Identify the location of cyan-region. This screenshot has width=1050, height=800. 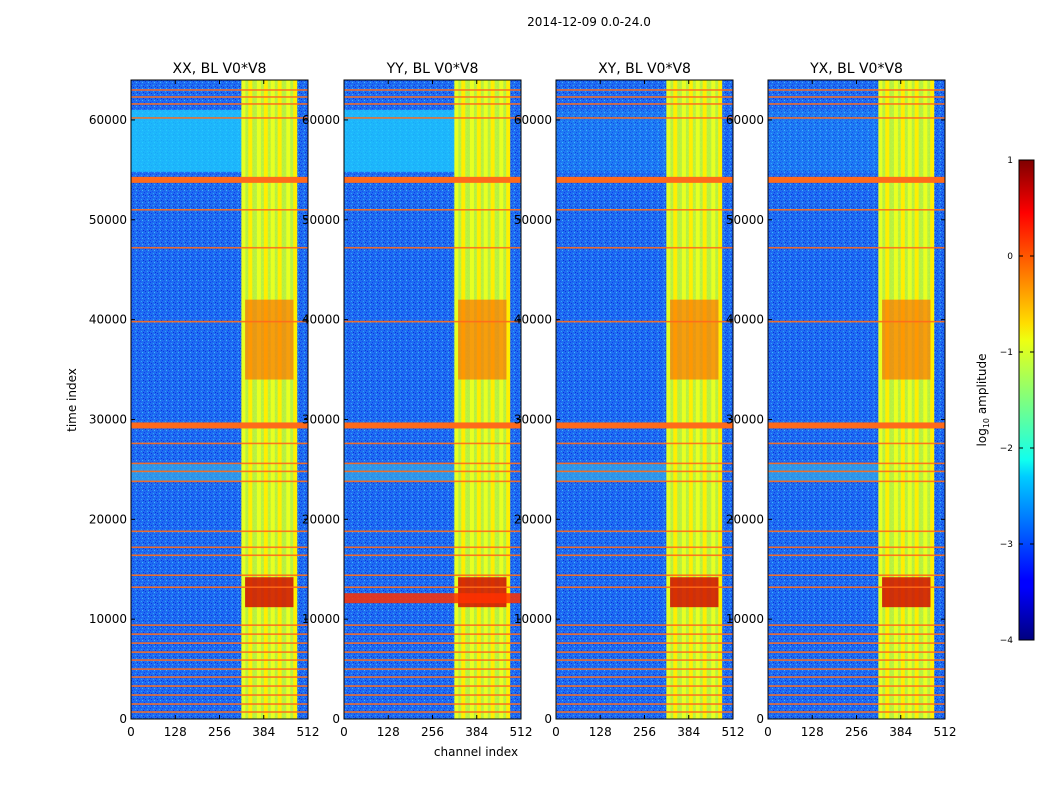
(400, 140).